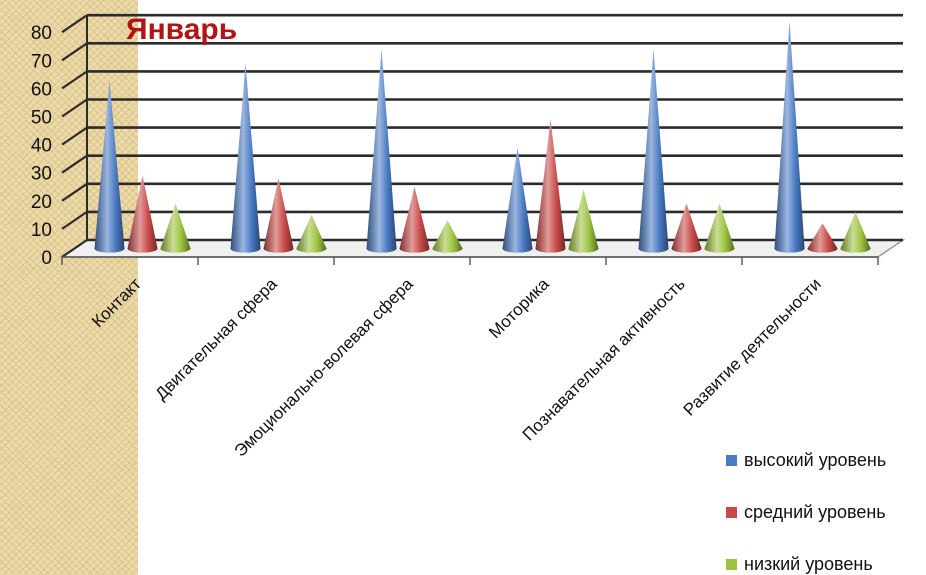 This screenshot has width=926, height=575. Describe the element at coordinates (41, 230) in the screenshot. I see `y-tick-label: 10` at that location.